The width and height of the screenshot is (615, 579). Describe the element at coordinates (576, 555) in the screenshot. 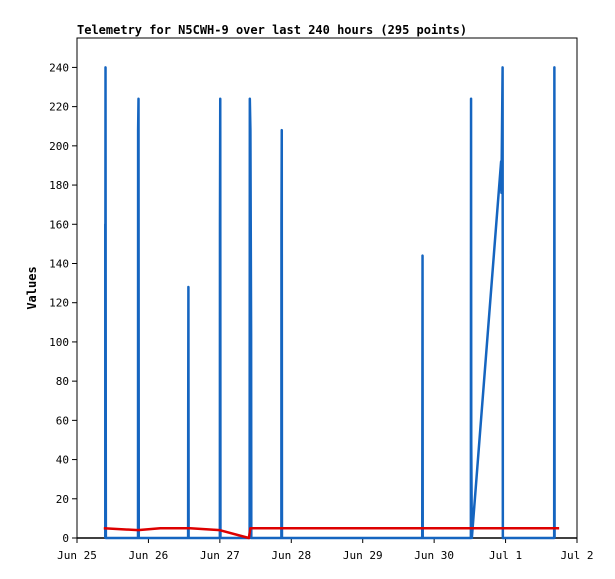

I see `x-tick-label: Jul 2` at that location.